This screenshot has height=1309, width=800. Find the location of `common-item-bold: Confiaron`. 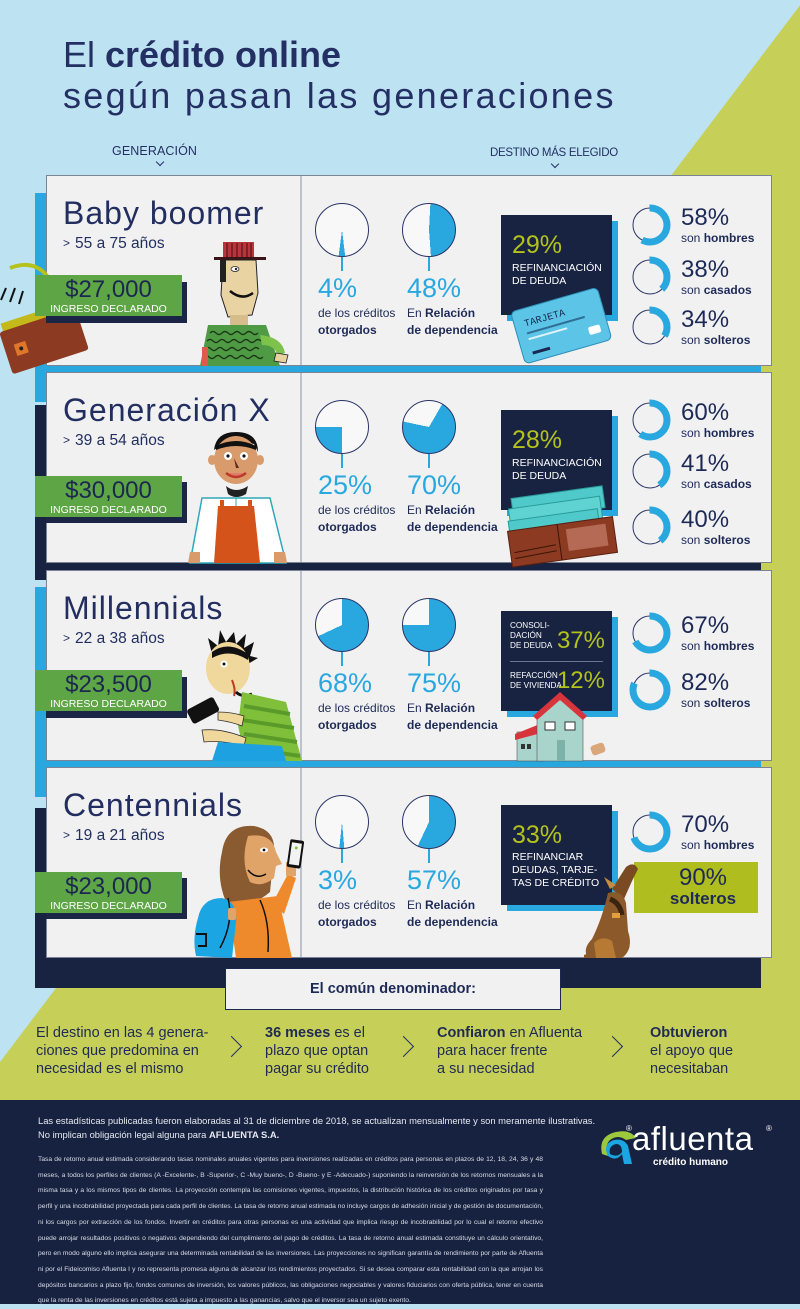

common-item-bold: Confiaron is located at coordinates (471, 1033).